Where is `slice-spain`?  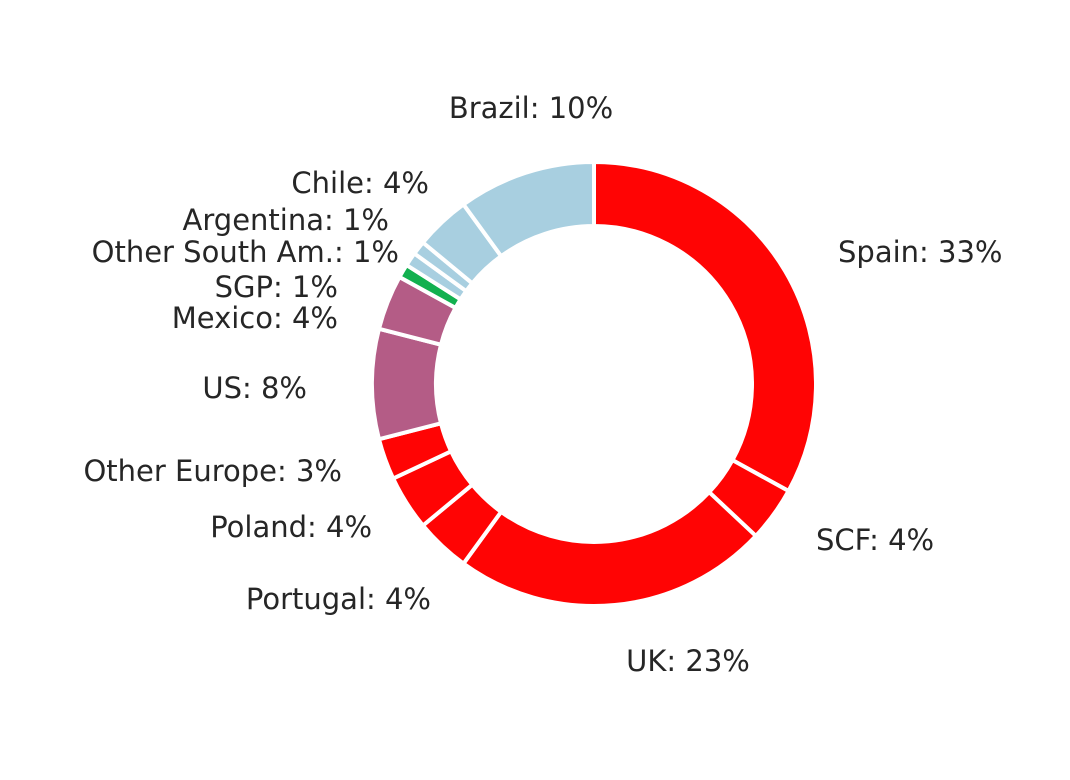 slice-spain is located at coordinates (705, 326).